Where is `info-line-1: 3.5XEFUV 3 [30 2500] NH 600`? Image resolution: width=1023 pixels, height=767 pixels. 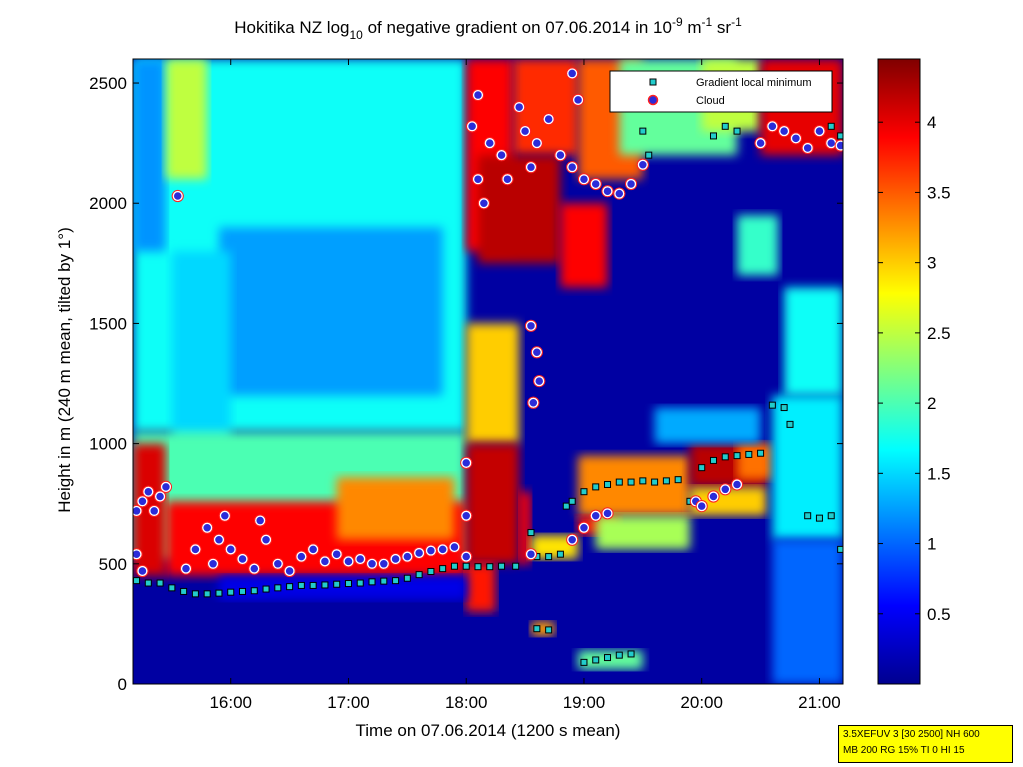
info-line-1: 3.5XEFUV 3 [30 2500] NH 600 is located at coordinates (911, 734).